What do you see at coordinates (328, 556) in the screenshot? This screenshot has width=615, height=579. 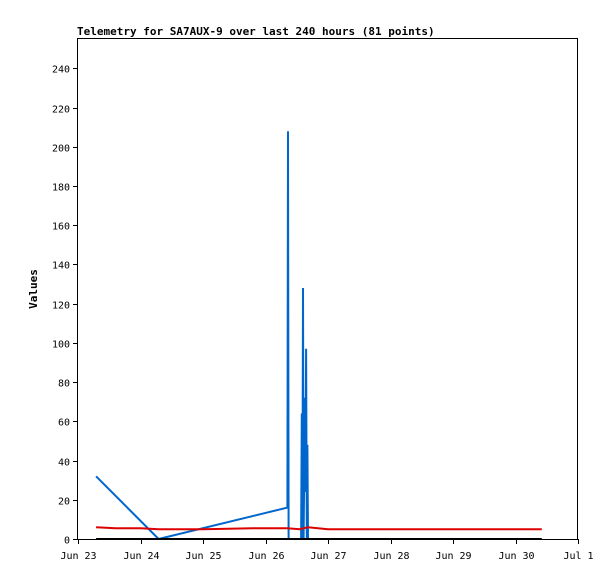 I see `x-tick-label: Jun 27` at bounding box center [328, 556].